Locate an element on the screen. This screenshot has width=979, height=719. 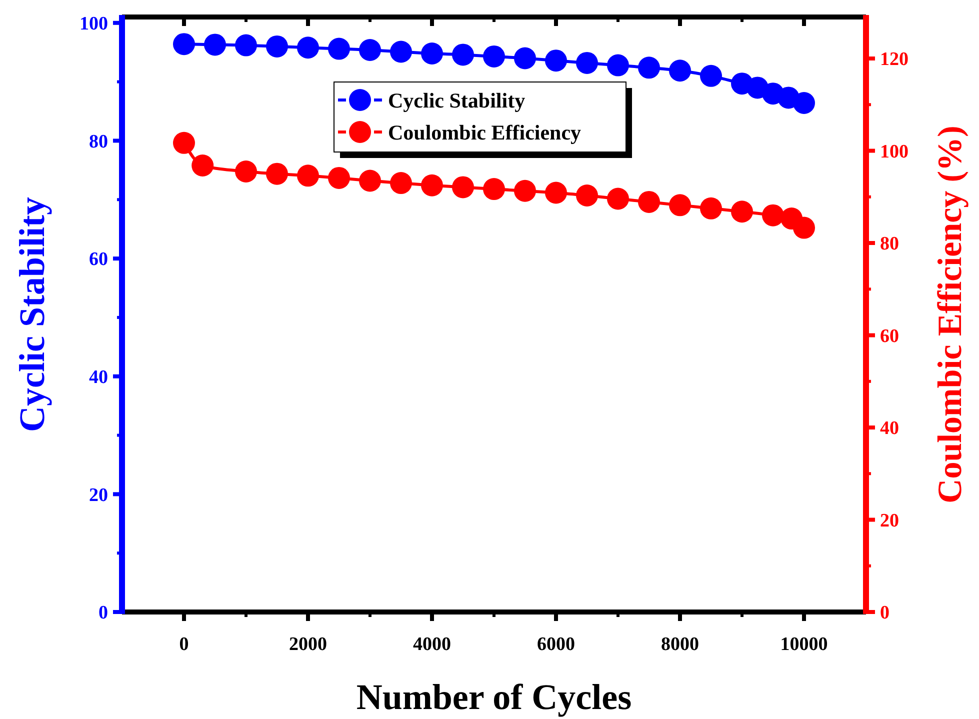
y2-tick-label: 80 is located at coordinates (889, 244).